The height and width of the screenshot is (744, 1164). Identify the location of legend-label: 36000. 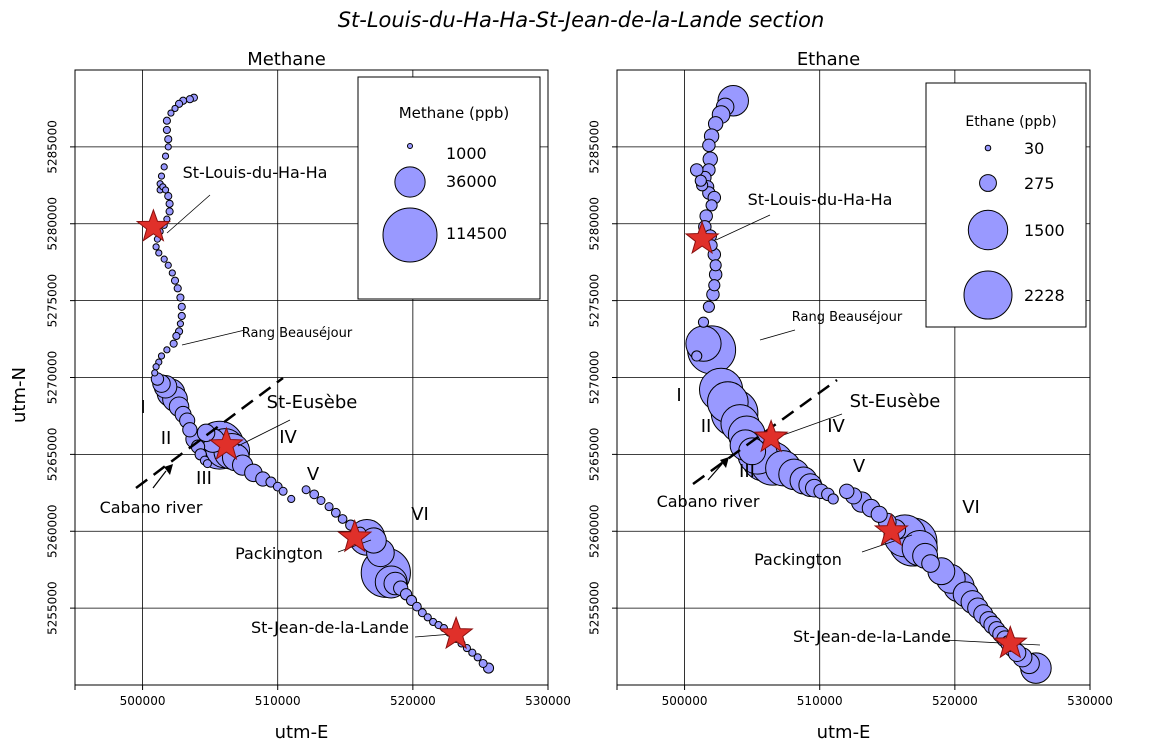
(471, 181).